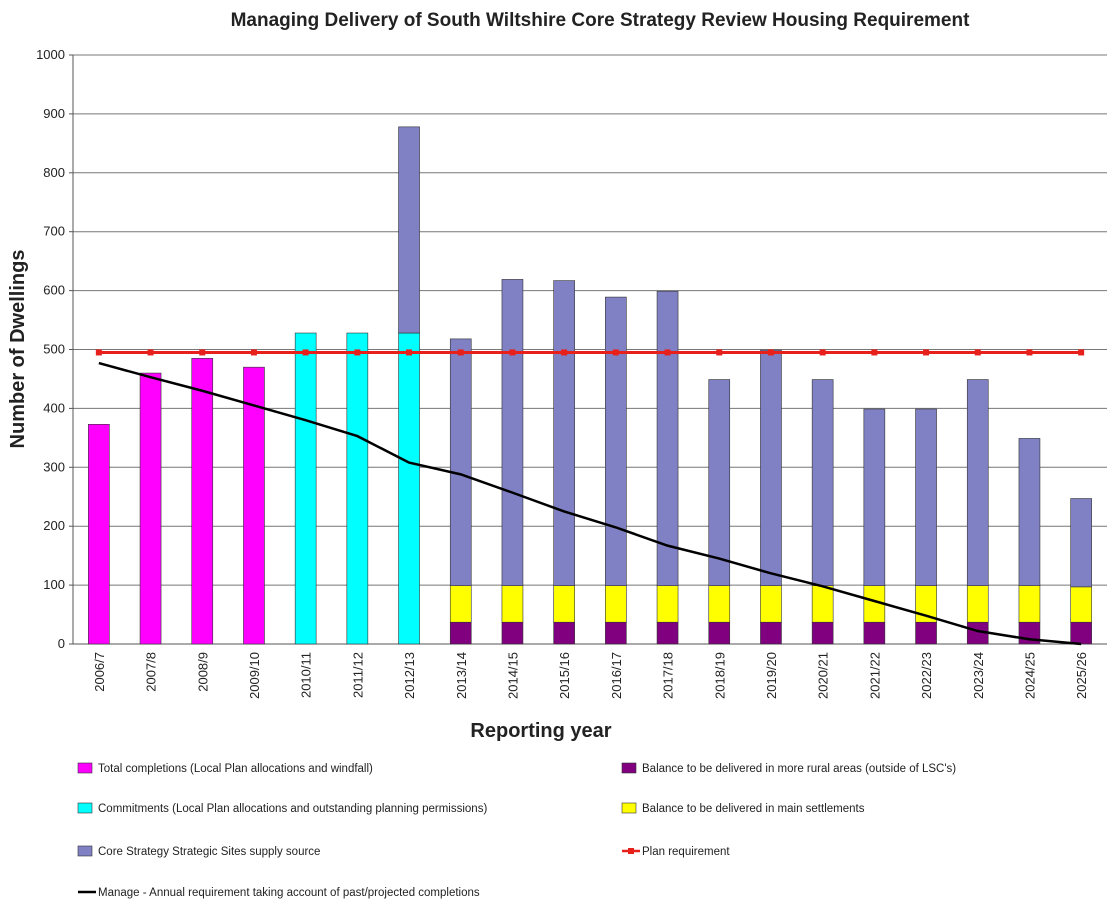 Image resolution: width=1107 pixels, height=900 pixels. Describe the element at coordinates (306, 675) in the screenshot. I see `x-tick-label: 2010/11` at that location.